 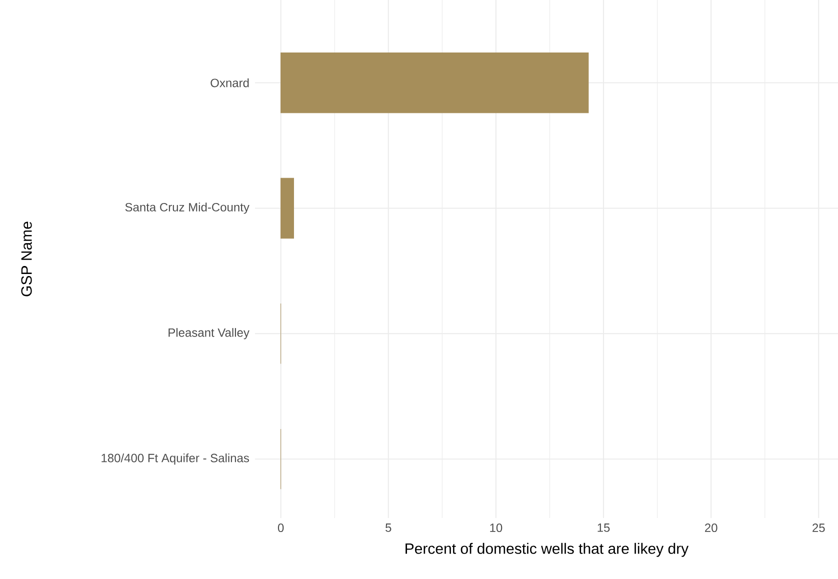 I want to click on x-axis-title: Percent of domestic wells that are likey dry, so click(x=547, y=549).